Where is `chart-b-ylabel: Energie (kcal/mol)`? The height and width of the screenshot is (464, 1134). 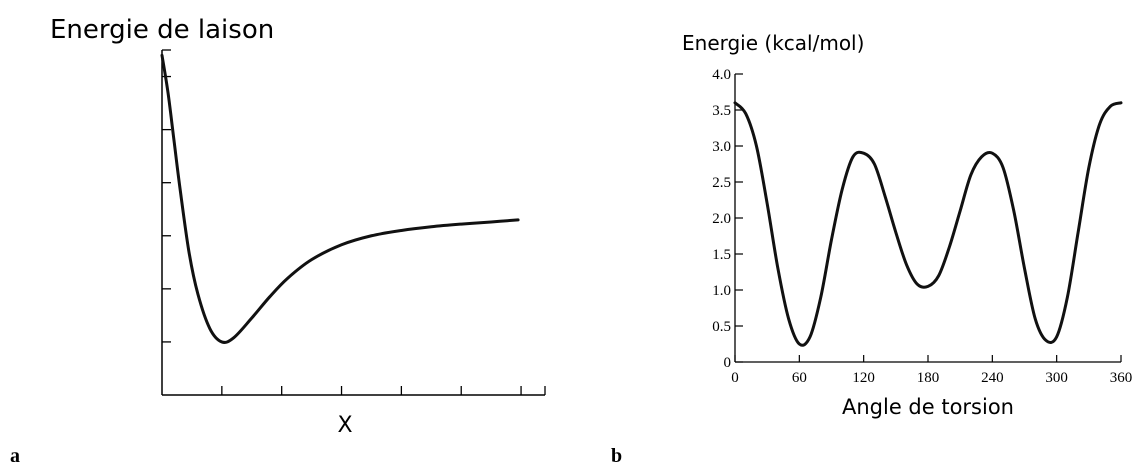 chart-b-ylabel: Energie (kcal/mol) is located at coordinates (773, 43).